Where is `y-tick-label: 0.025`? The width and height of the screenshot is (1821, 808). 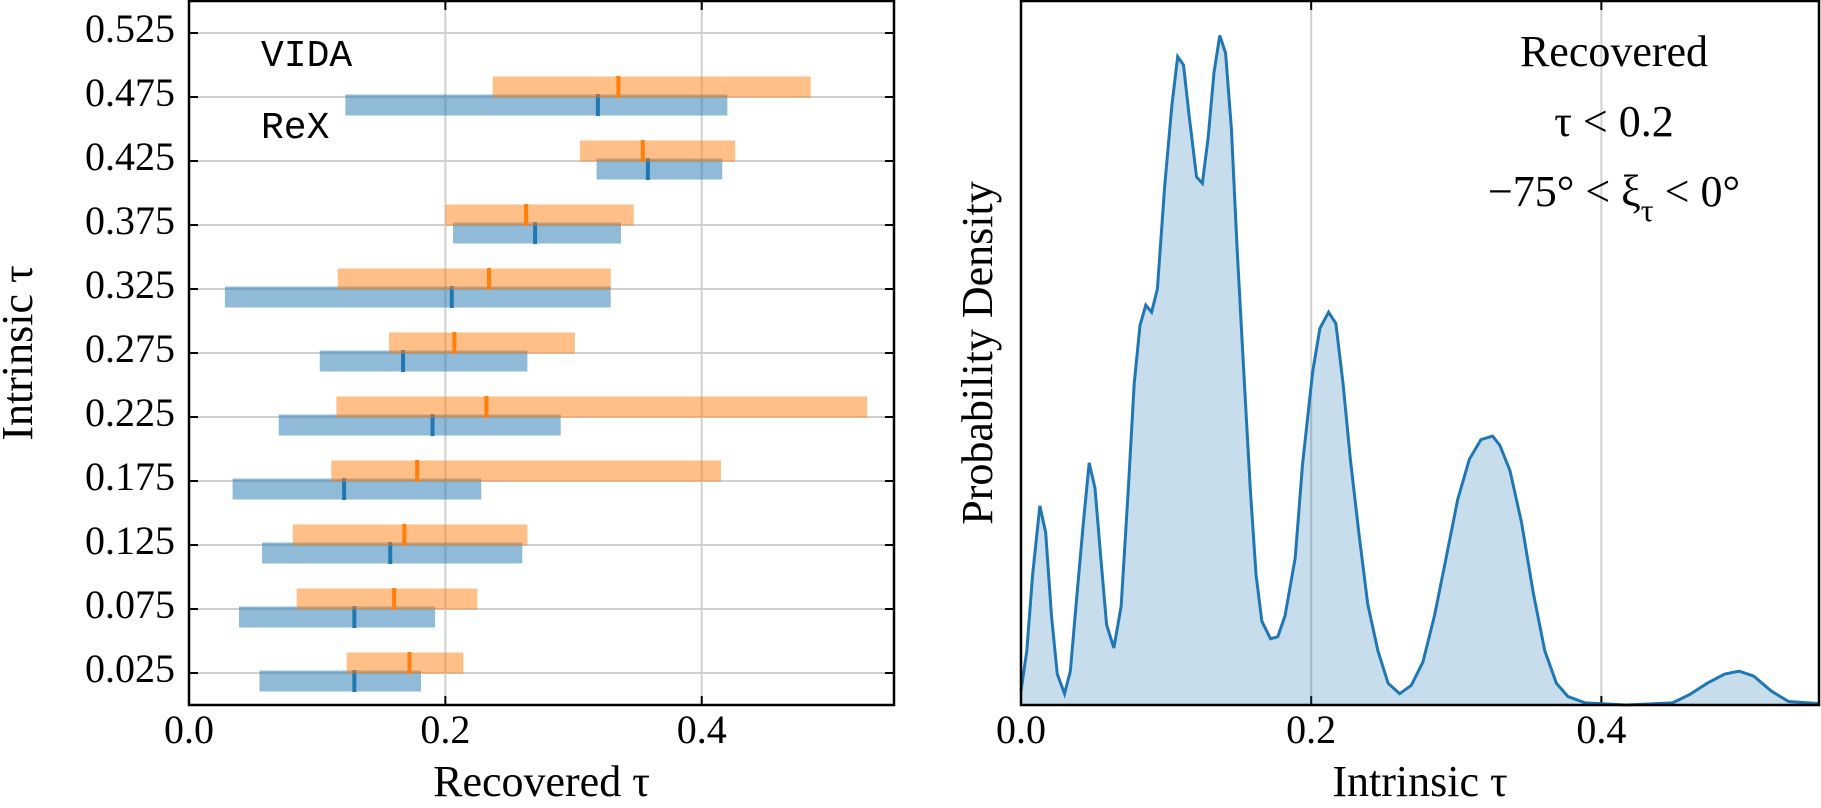 y-tick-label: 0.025 is located at coordinates (130, 668).